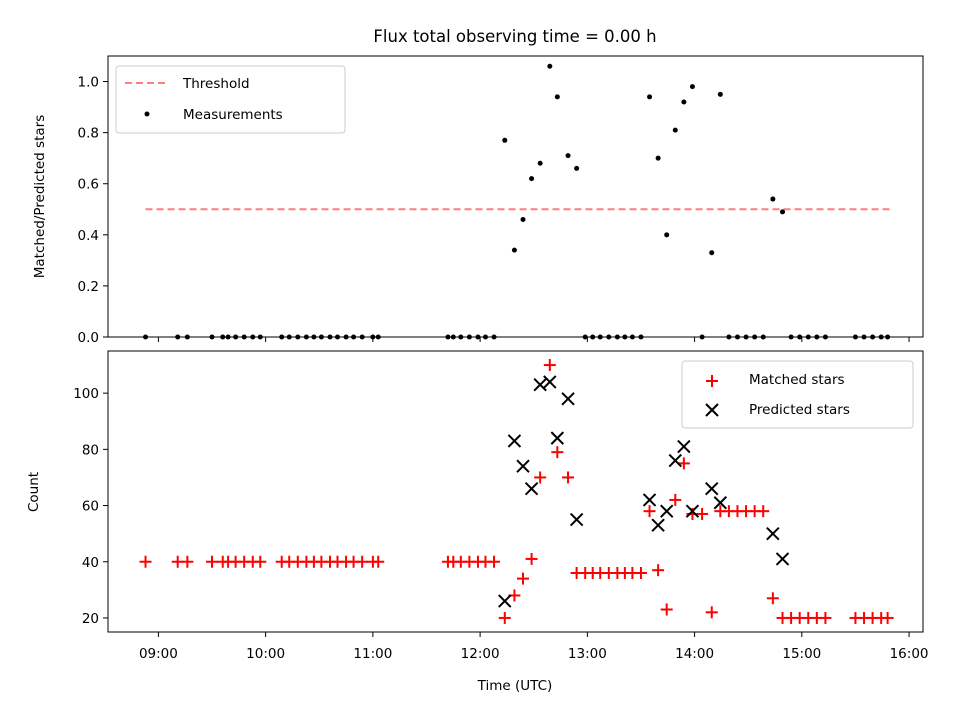 The width and height of the screenshot is (960, 720). I want to click on top-legend-box, so click(230, 99).